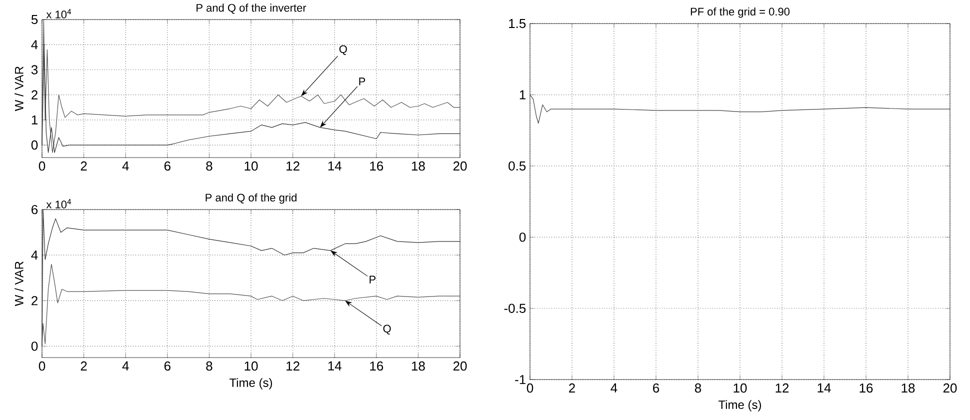  What do you see at coordinates (520, 379) in the screenshot?
I see `y-tick-label: -1` at bounding box center [520, 379].